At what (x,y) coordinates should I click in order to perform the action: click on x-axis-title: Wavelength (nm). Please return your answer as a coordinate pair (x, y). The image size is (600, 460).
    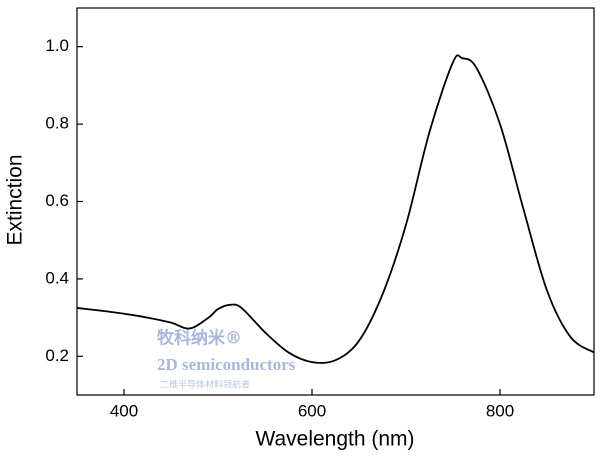
    Looking at the image, I should click on (334, 439).